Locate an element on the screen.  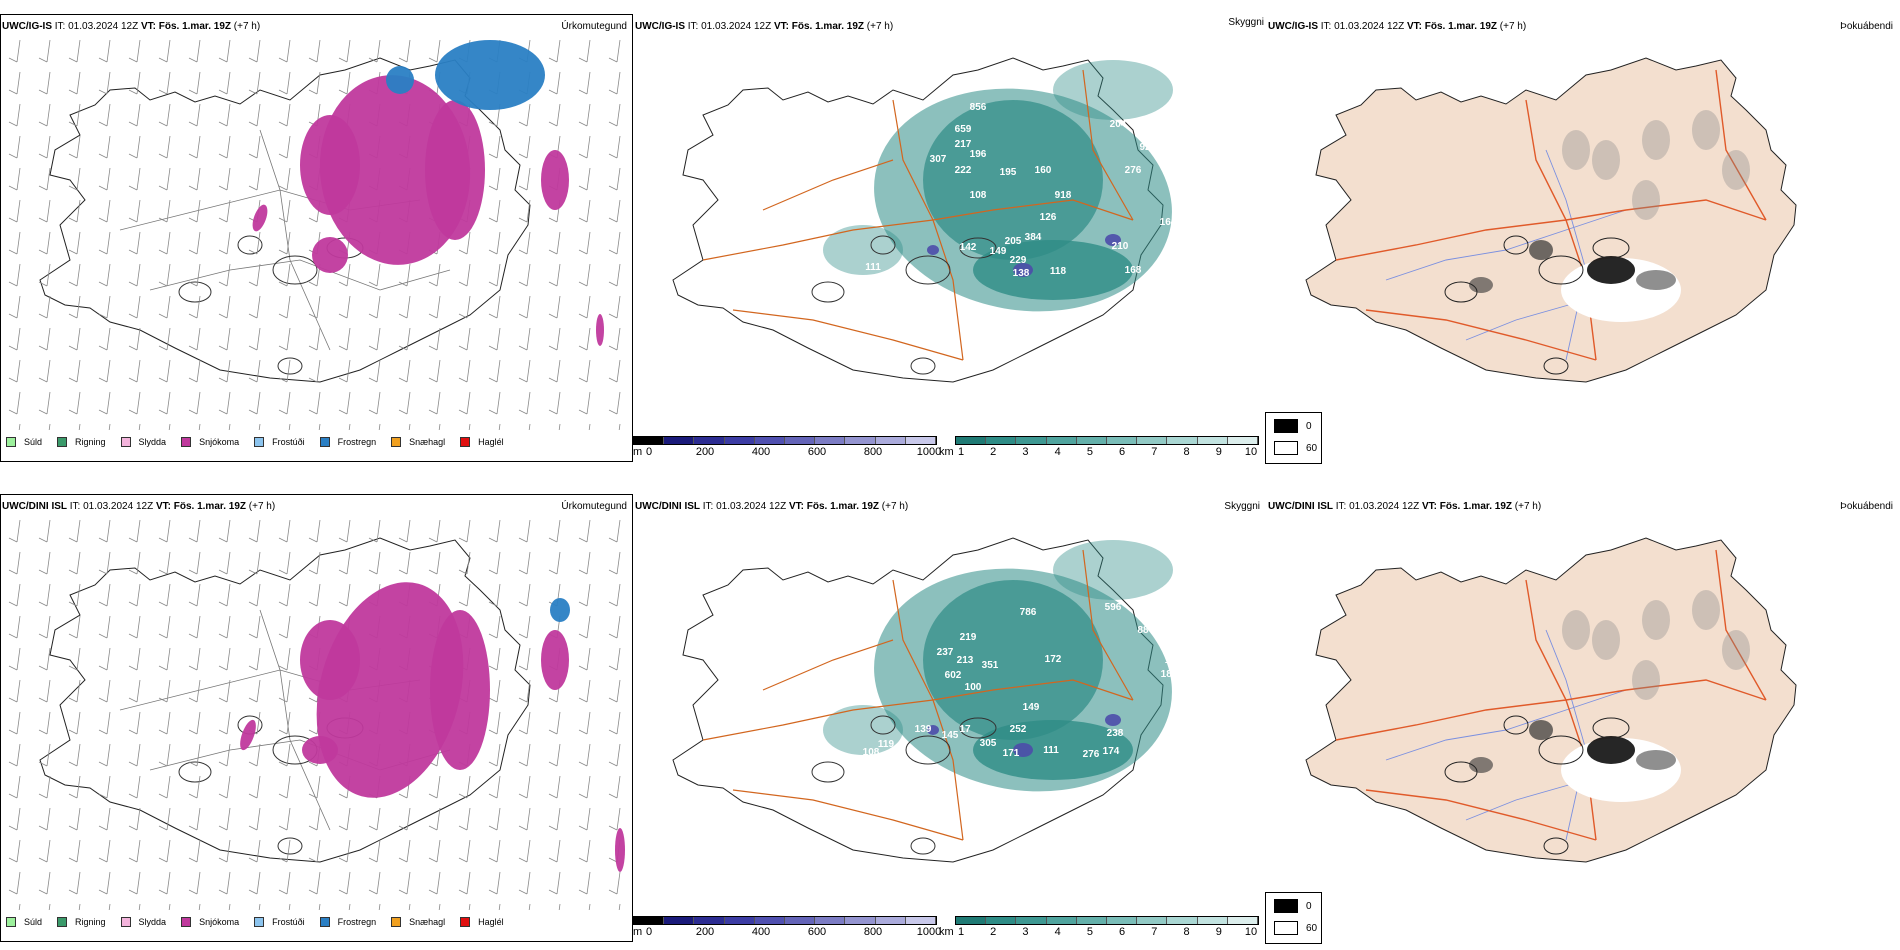
reduced-visibility-area is located at coordinates (1113, 570).